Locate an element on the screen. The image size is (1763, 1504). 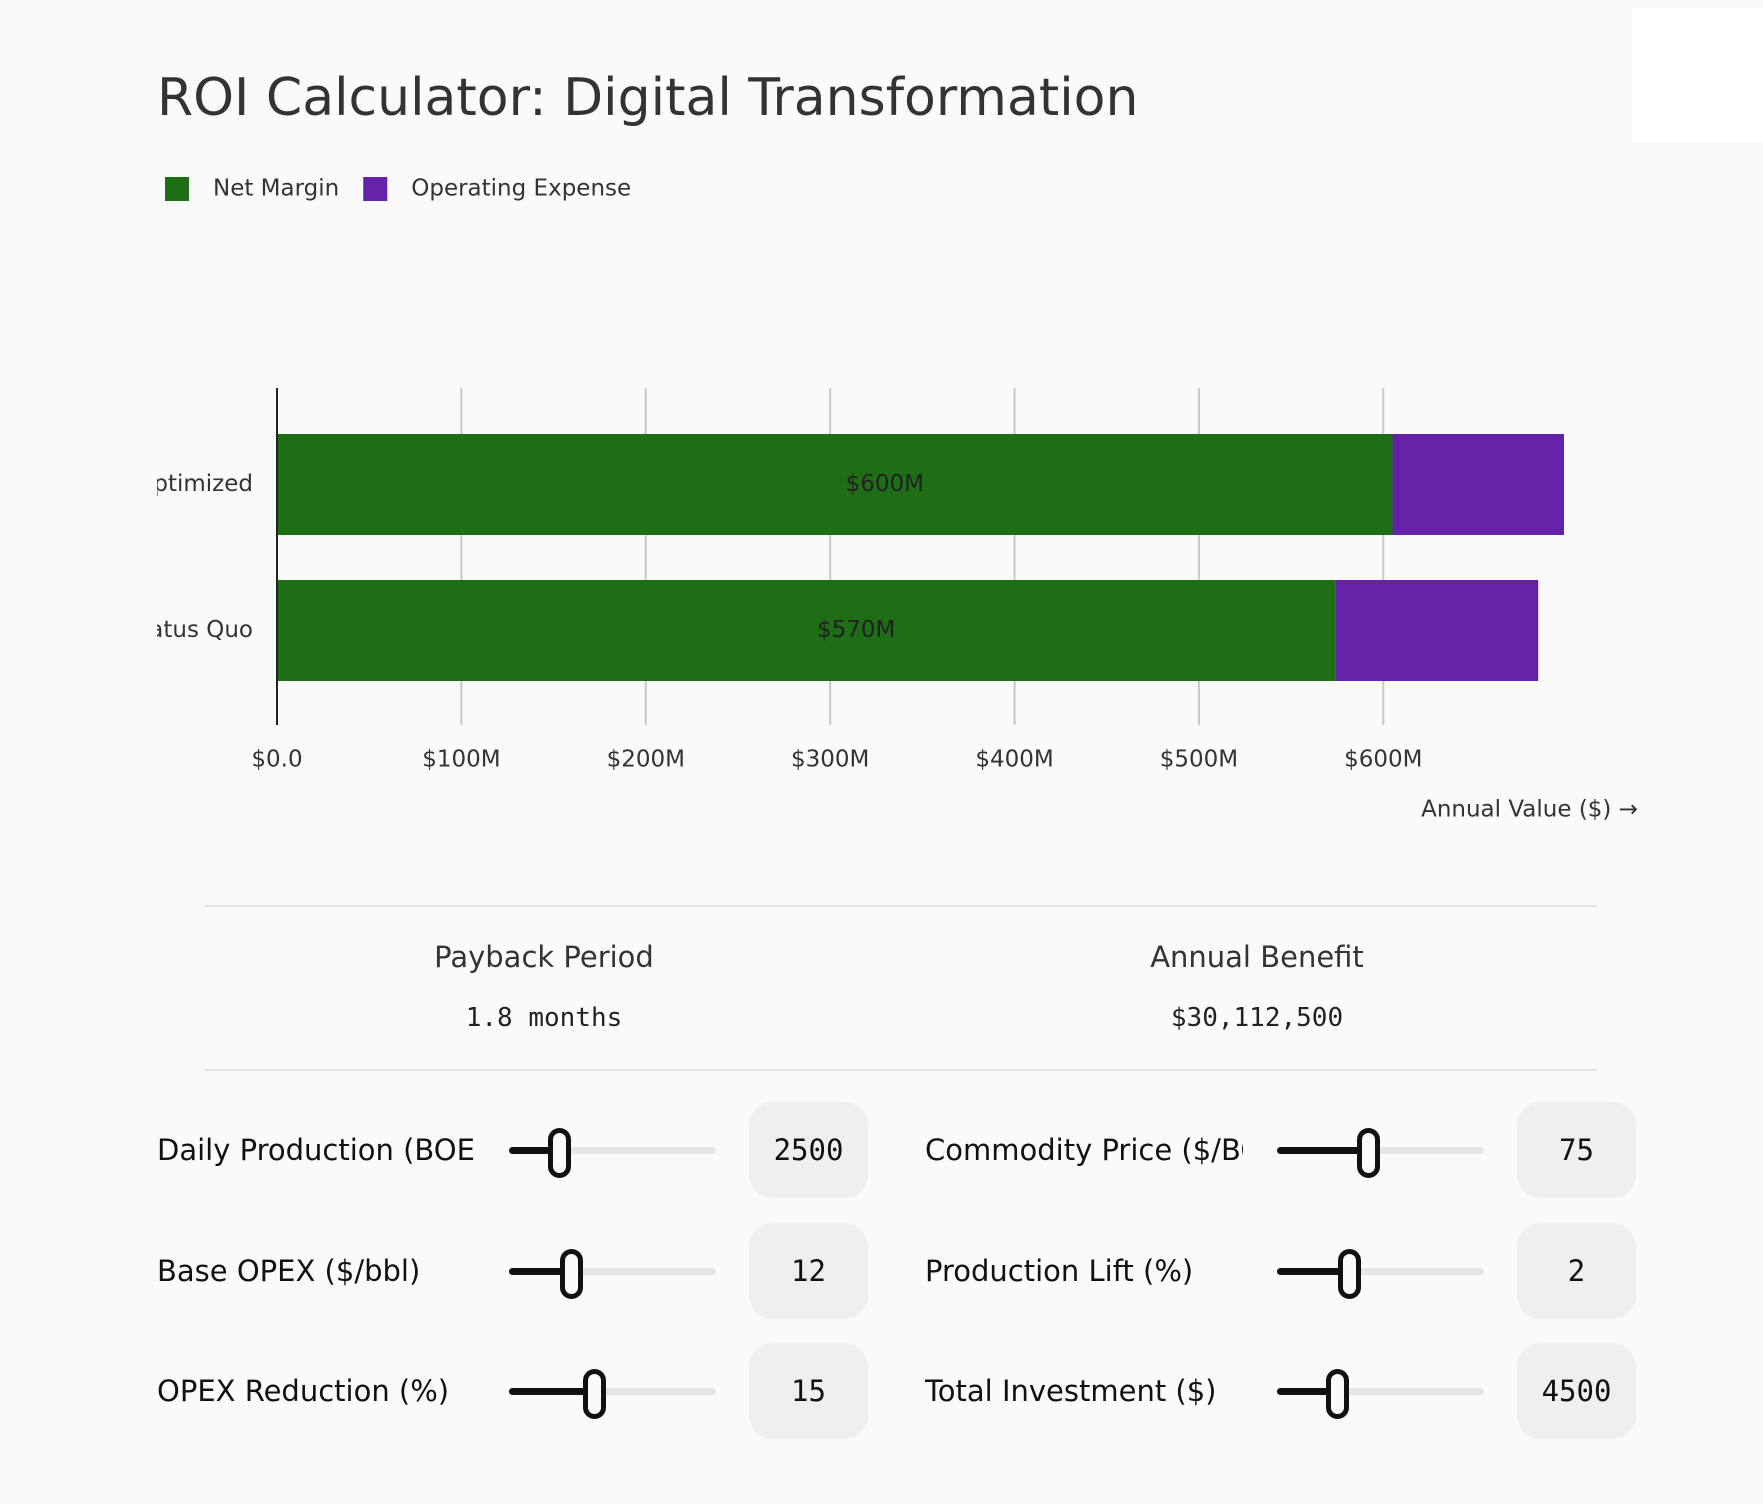
control-value: 2500 is located at coordinates (808, 1150).